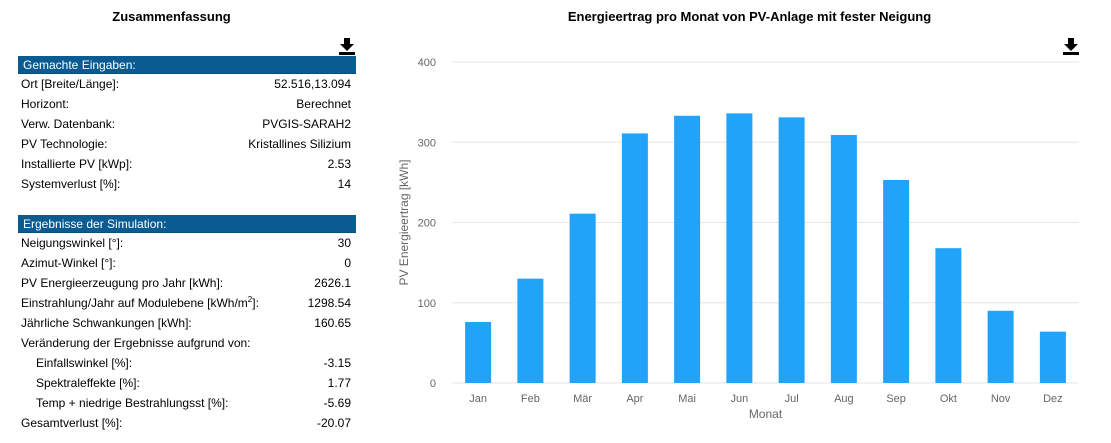 The height and width of the screenshot is (443, 1111). I want to click on x-tick-label: Mär, so click(582, 399).